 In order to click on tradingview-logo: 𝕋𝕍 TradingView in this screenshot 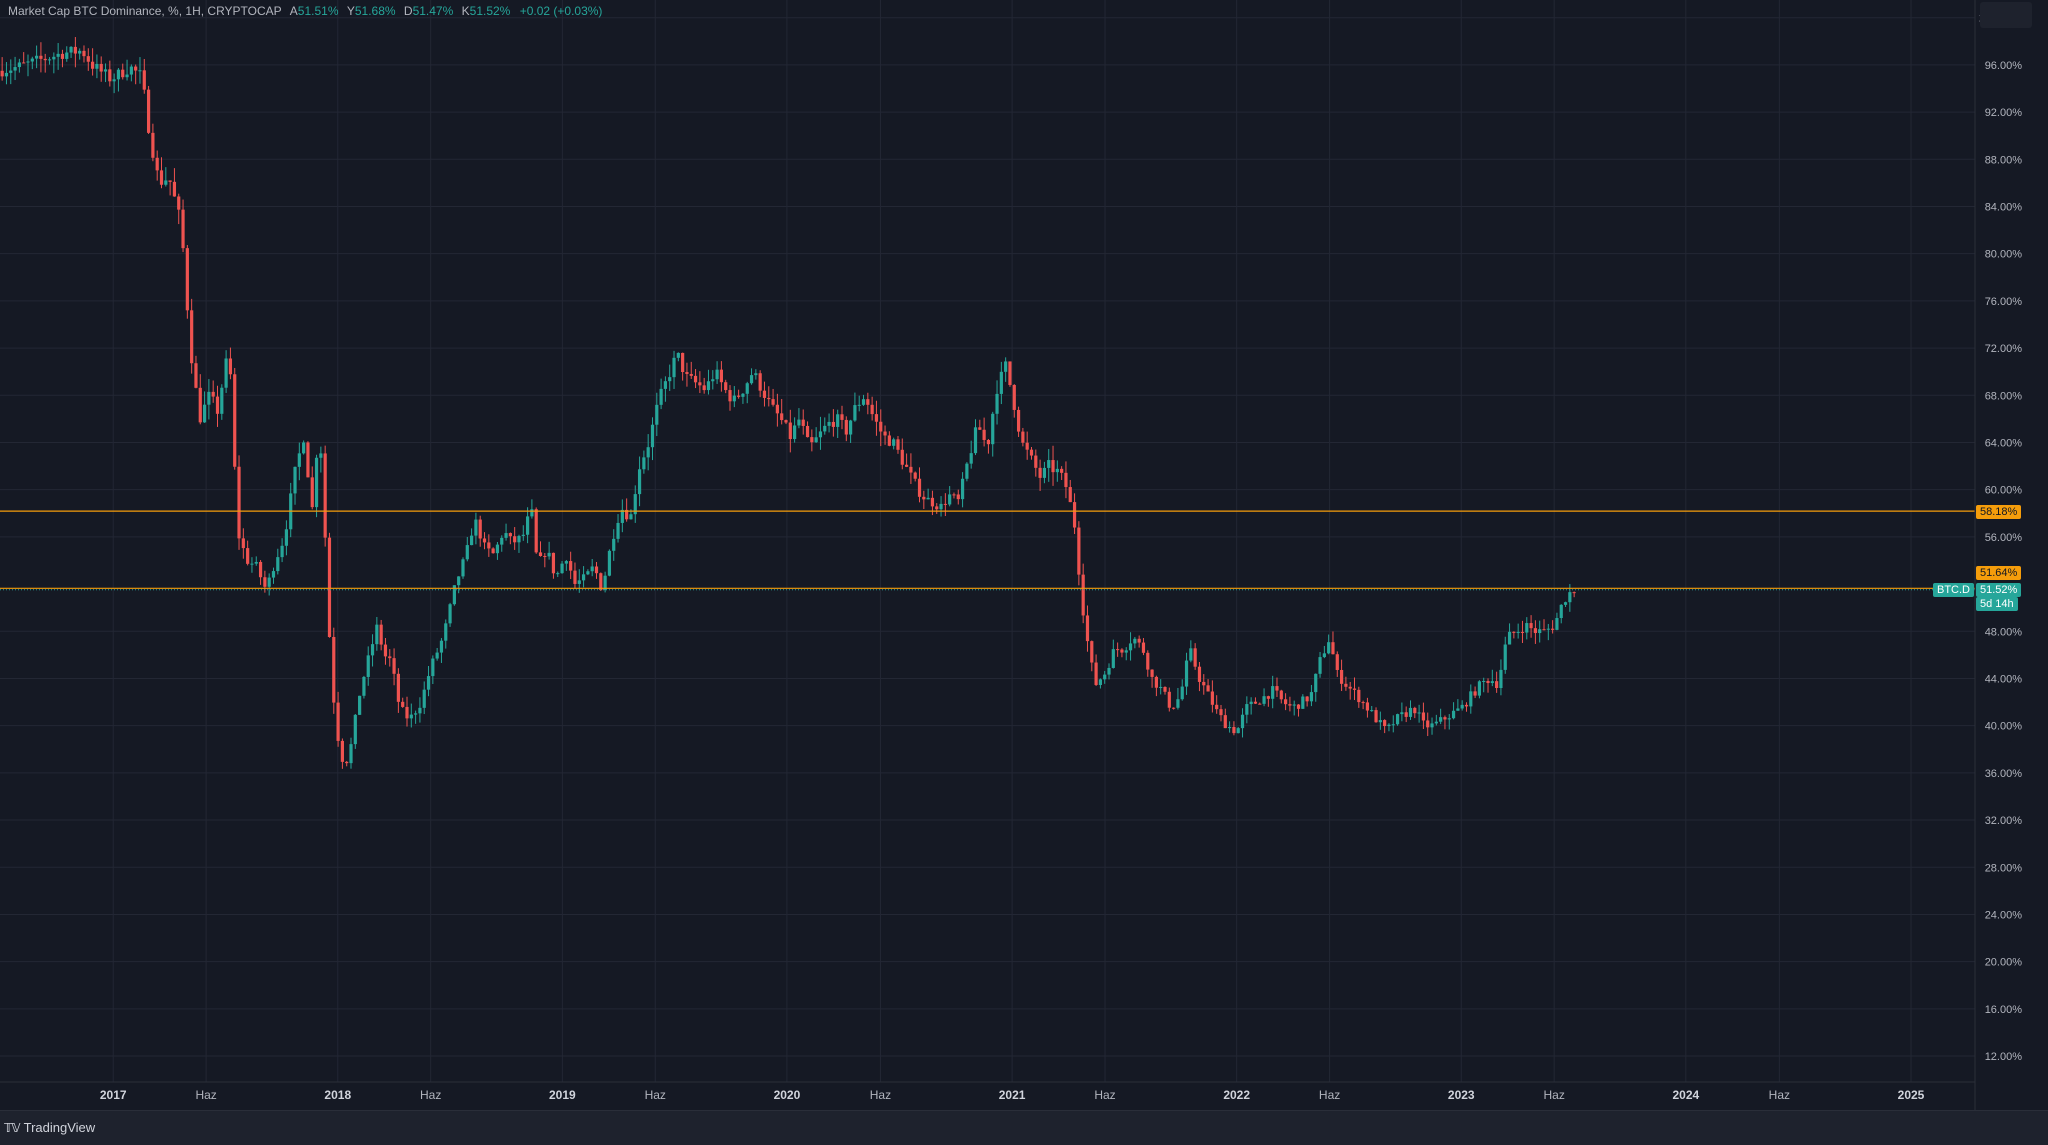, I will do `click(49, 1127)`.